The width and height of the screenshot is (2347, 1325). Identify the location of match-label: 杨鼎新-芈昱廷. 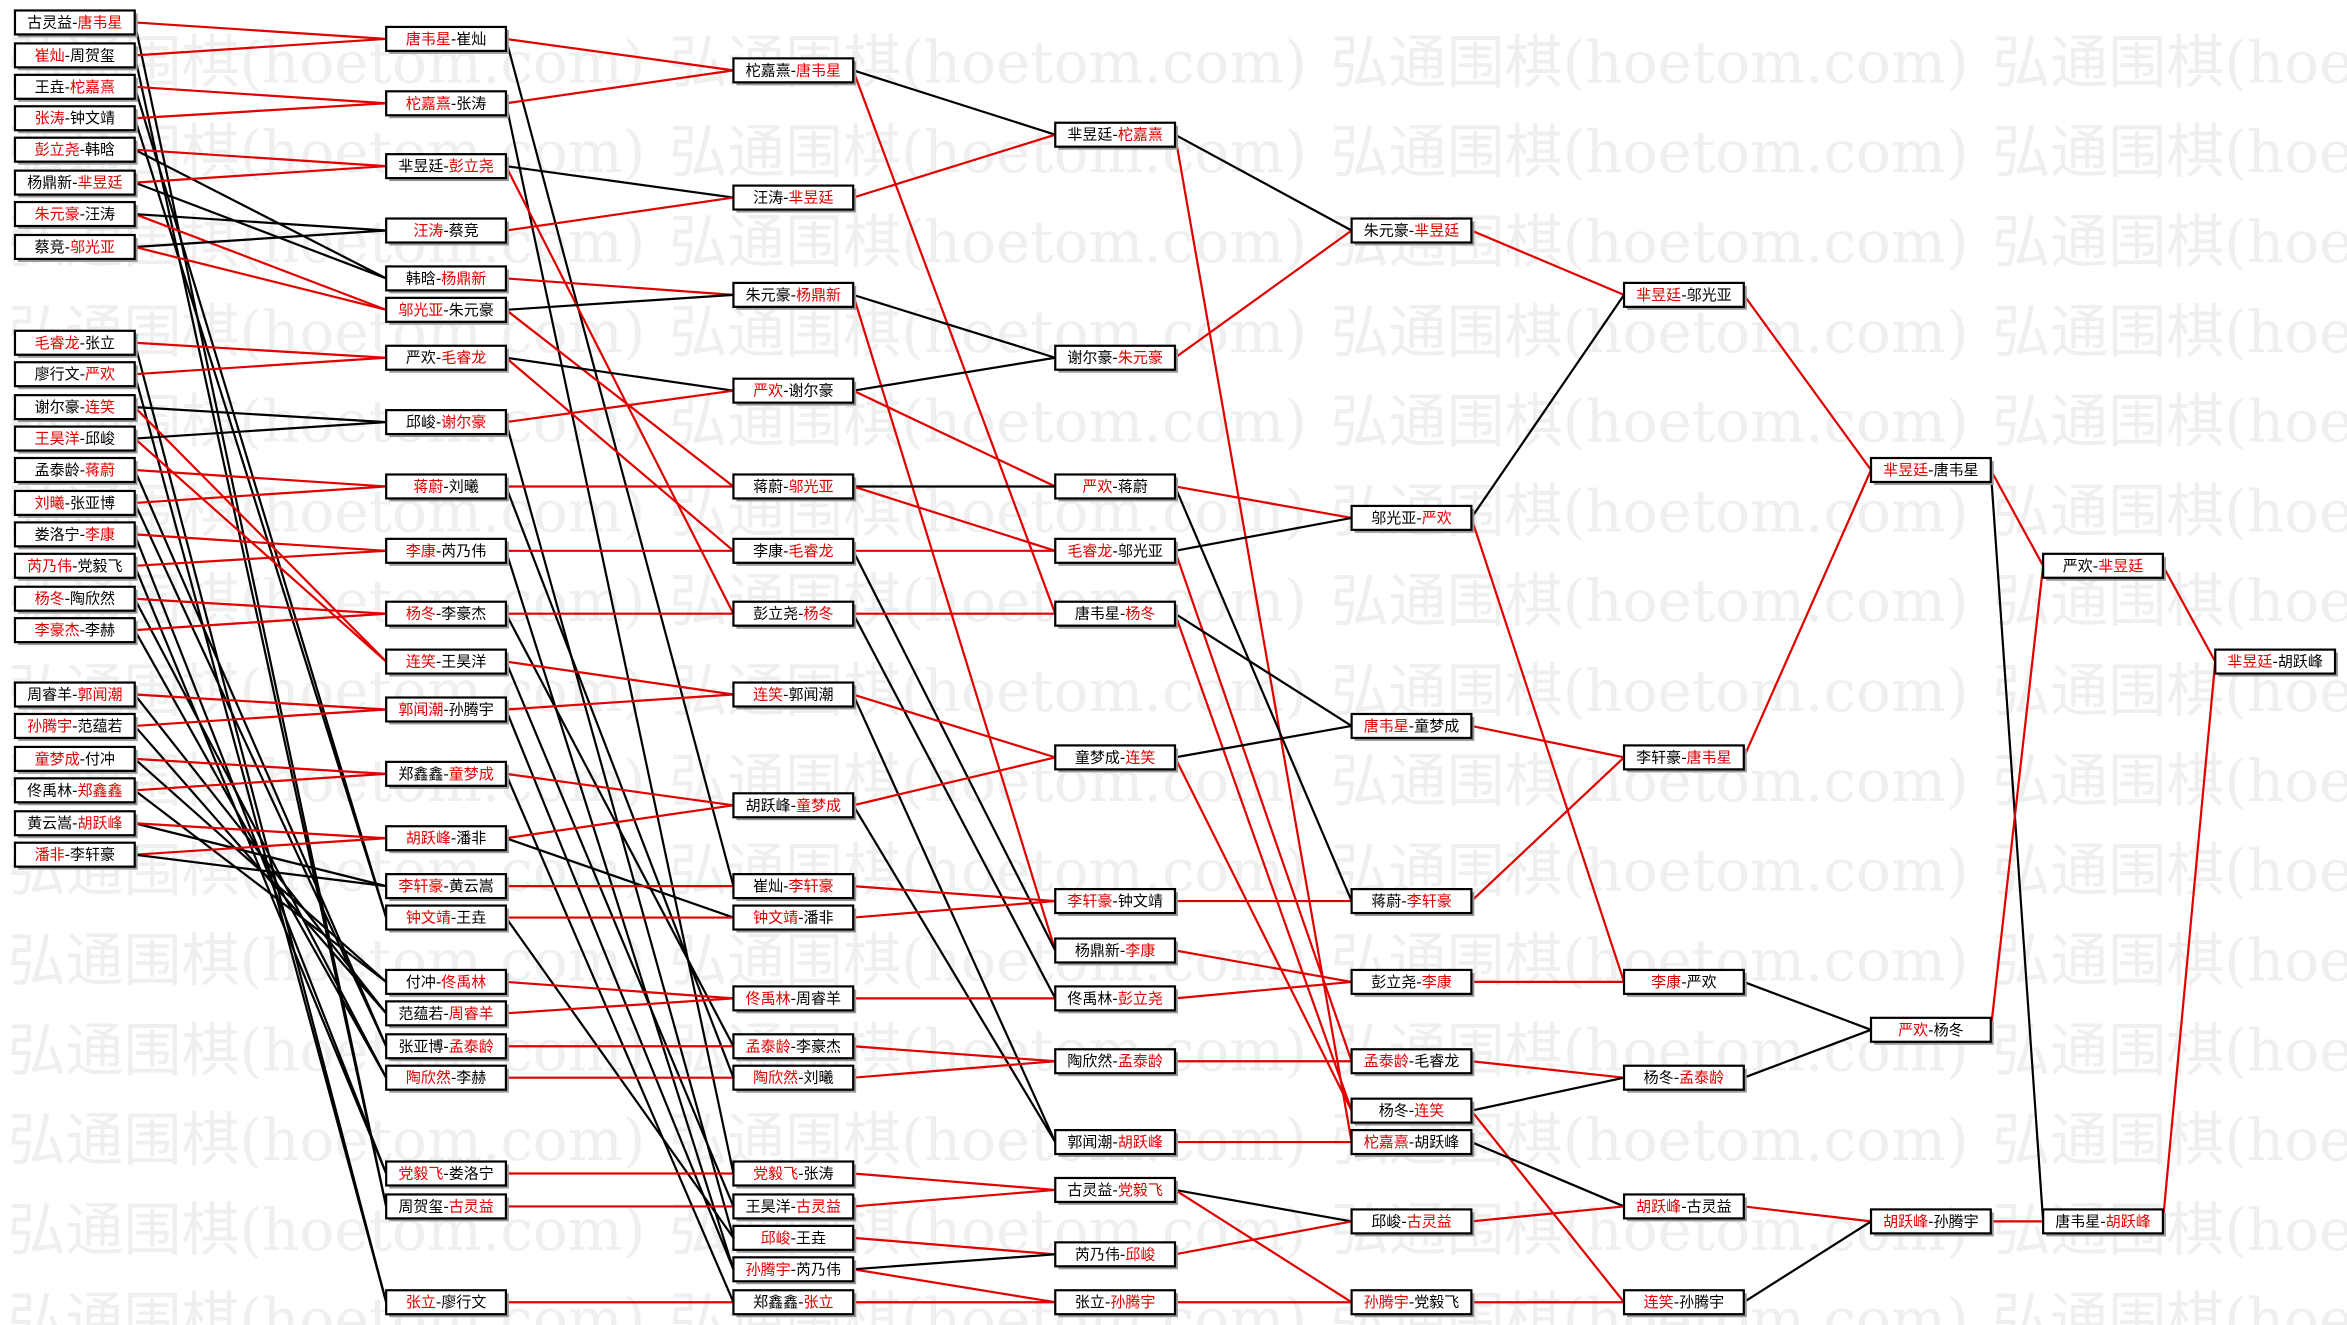
(74, 183).